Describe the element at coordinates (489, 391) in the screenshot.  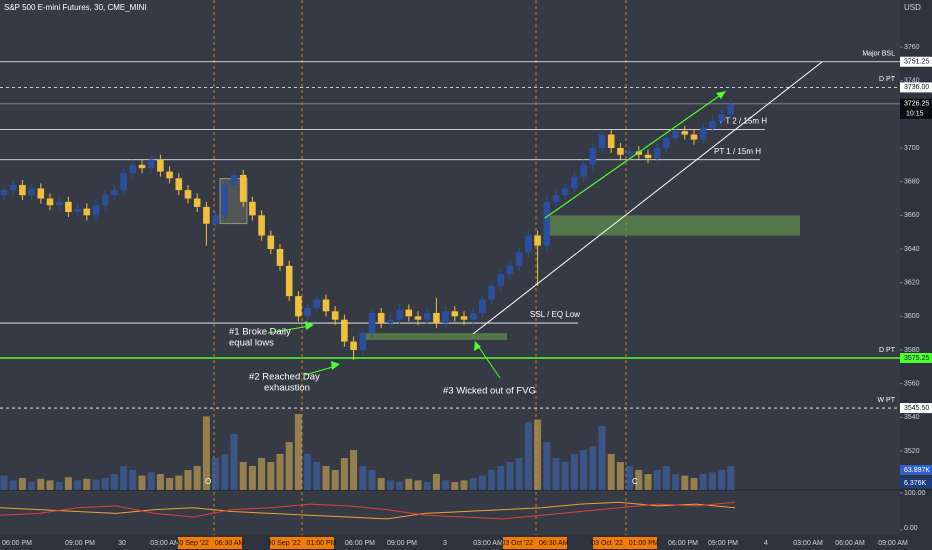
I see `annotation: #3 Wicked out of FVG` at that location.